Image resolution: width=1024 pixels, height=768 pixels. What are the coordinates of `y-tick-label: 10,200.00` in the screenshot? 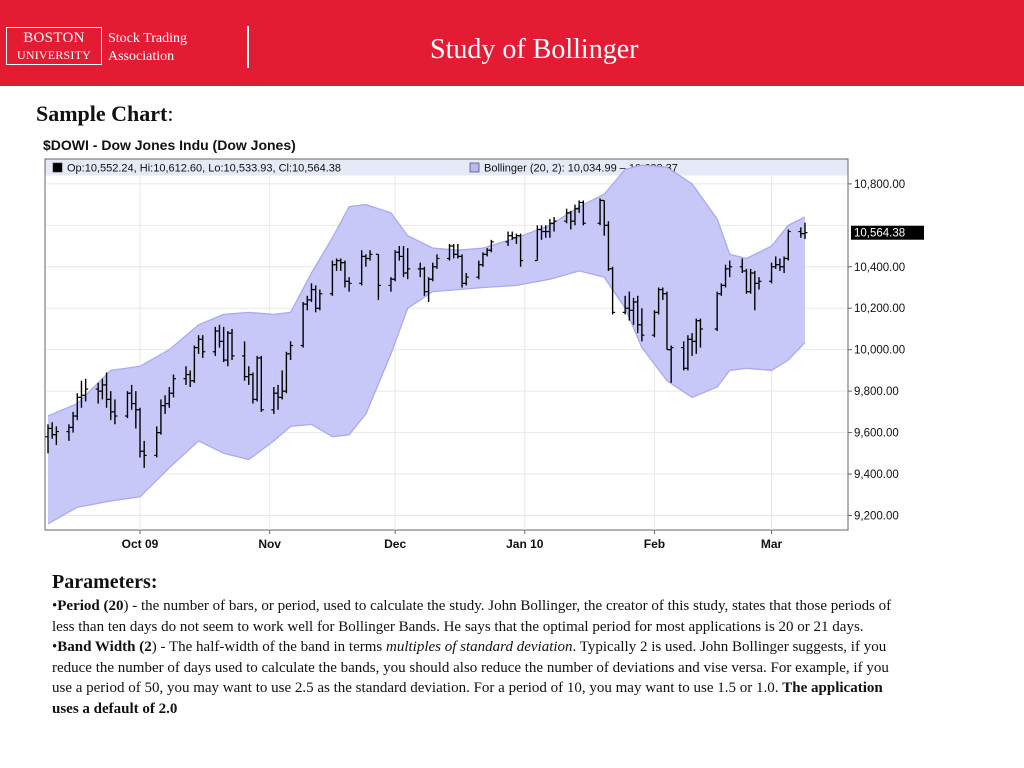 It's located at (879, 309).